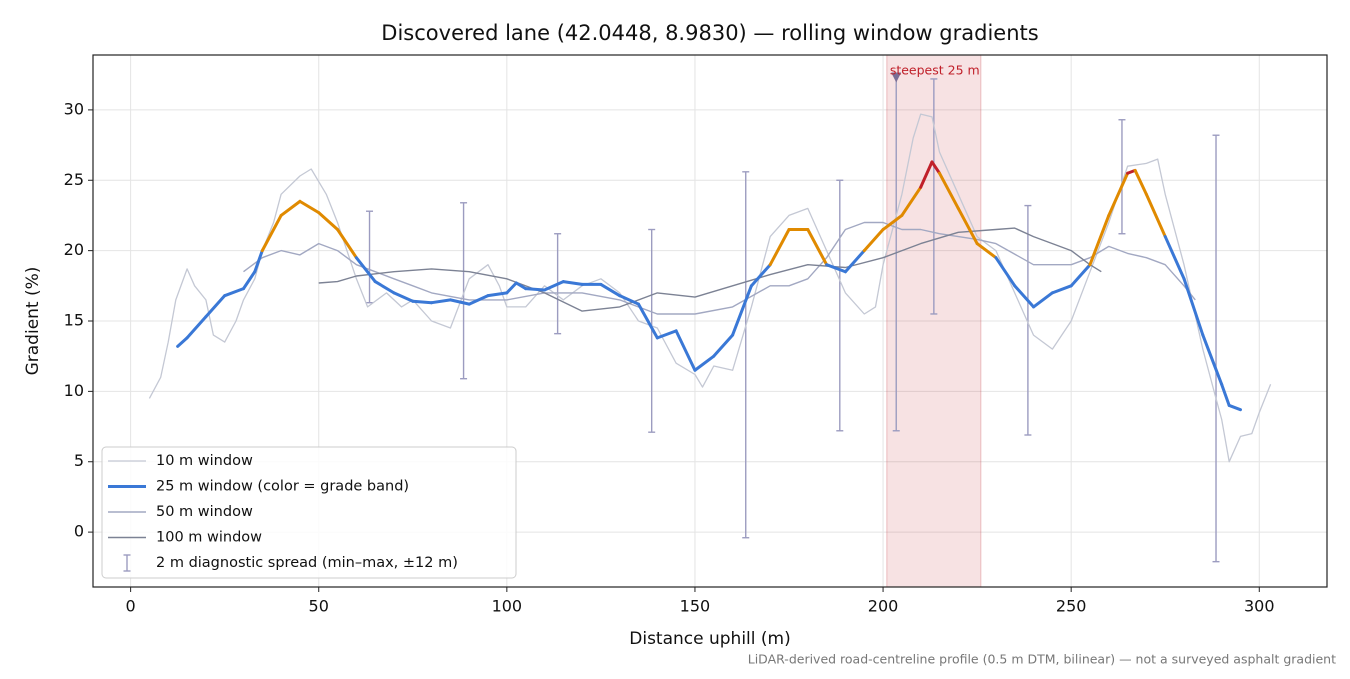 This screenshot has height=679, width=1350. What do you see at coordinates (131, 606) in the screenshot?
I see `x-tick-label: 0` at bounding box center [131, 606].